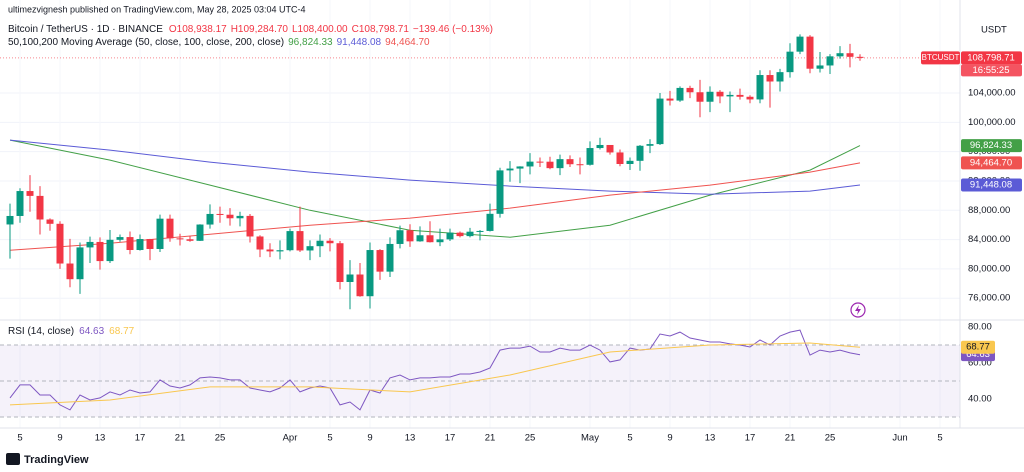 The image size is (1024, 472). I want to click on alert-icon, so click(858, 310).